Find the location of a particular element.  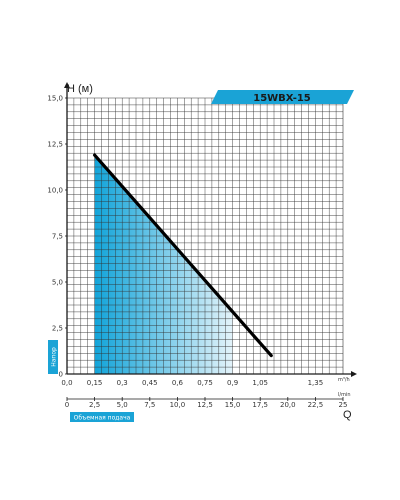

chart-title: 15WBX-15 is located at coordinates (282, 98).